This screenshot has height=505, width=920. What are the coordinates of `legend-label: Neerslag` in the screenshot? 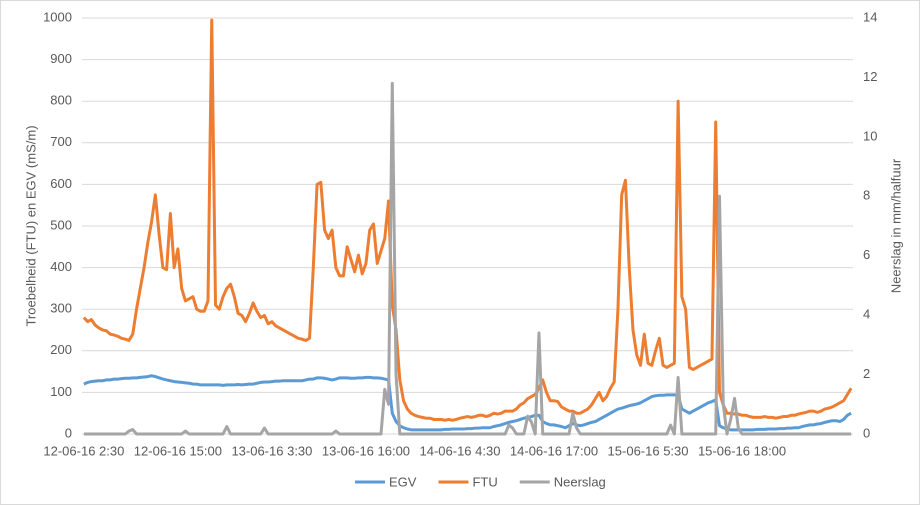 It's located at (580, 481).